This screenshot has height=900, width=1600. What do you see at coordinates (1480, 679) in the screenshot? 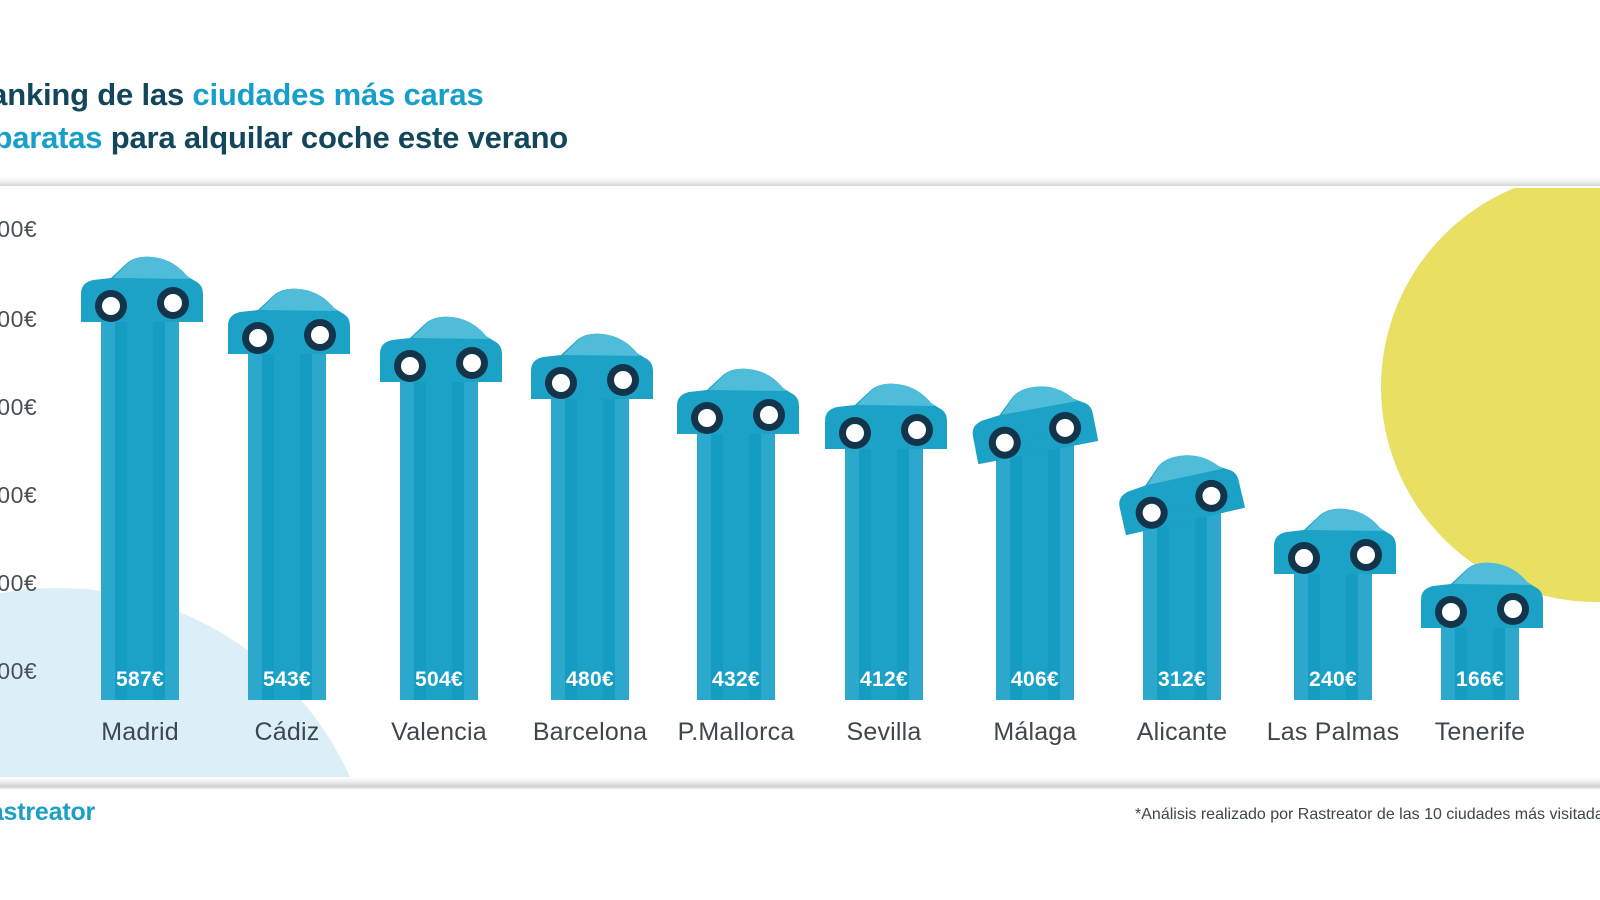
I see `bar-value-label: 166€` at bounding box center [1480, 679].